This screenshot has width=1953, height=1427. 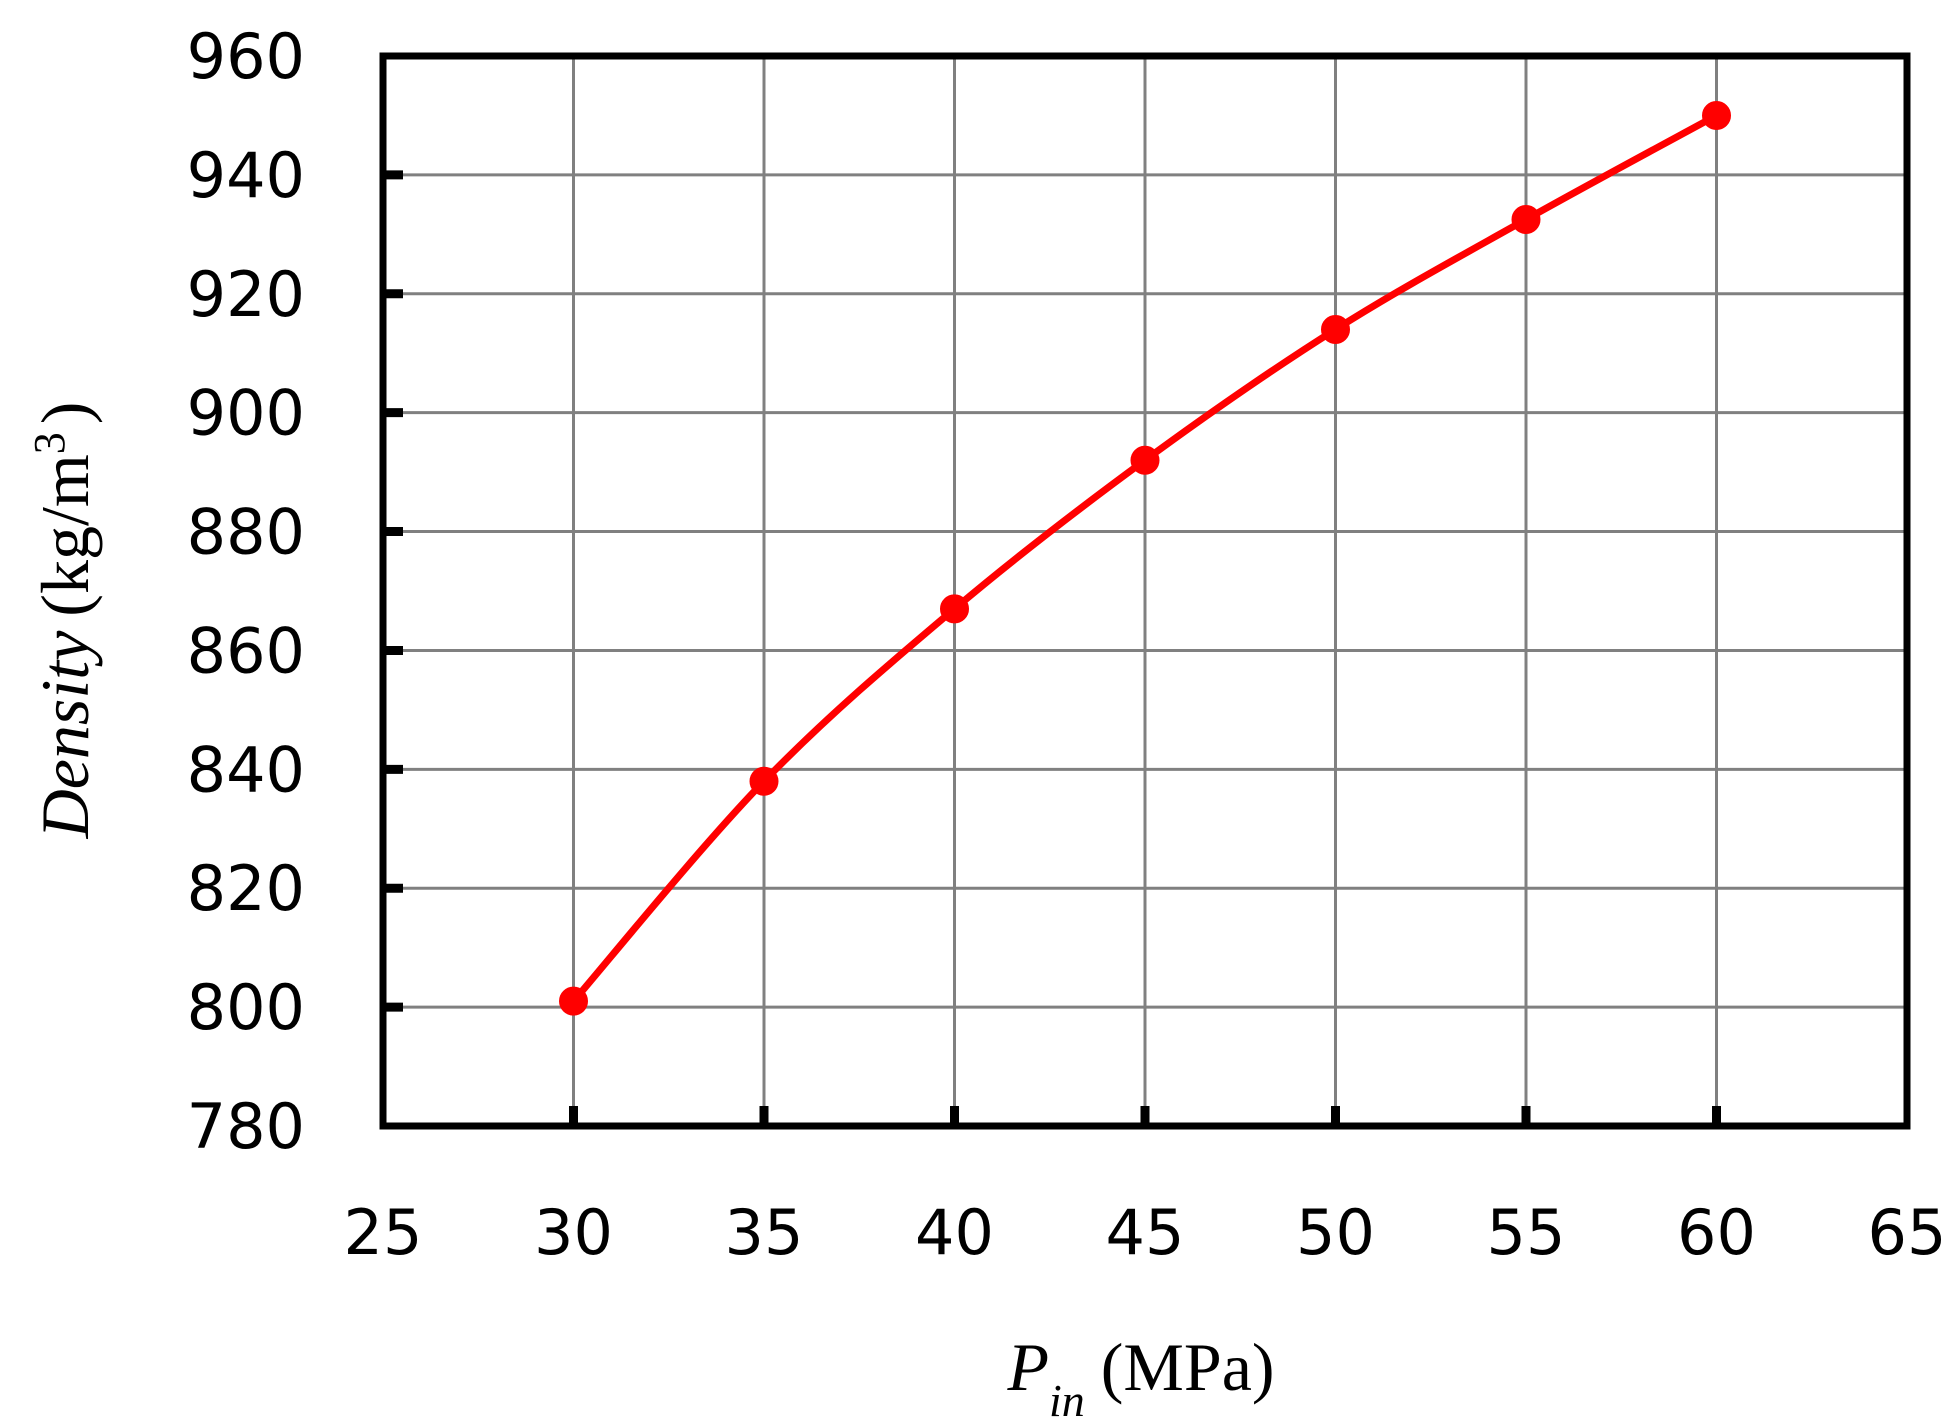 What do you see at coordinates (246, 888) in the screenshot?
I see `y-tick-label: 820` at bounding box center [246, 888].